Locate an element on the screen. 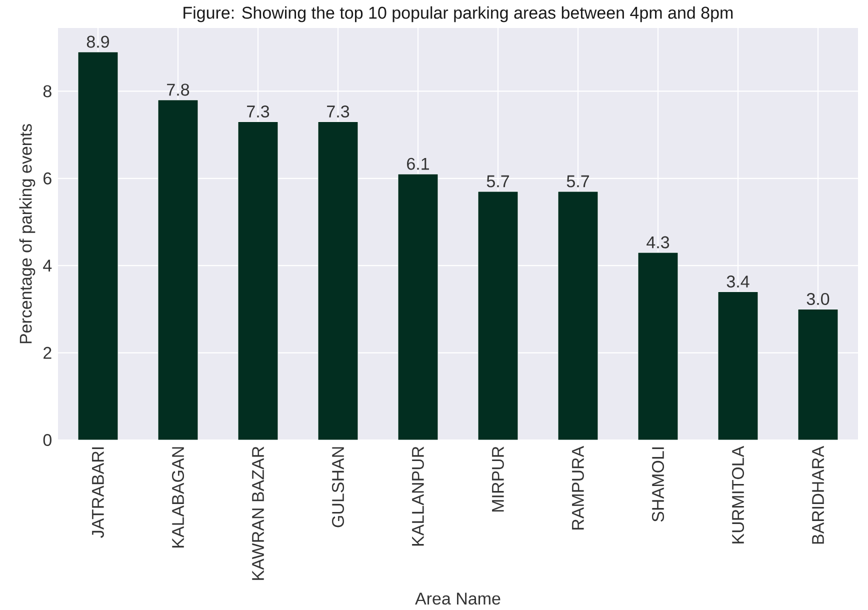 This screenshot has height=610, width=868. data-label: 3.4 is located at coordinates (738, 282).